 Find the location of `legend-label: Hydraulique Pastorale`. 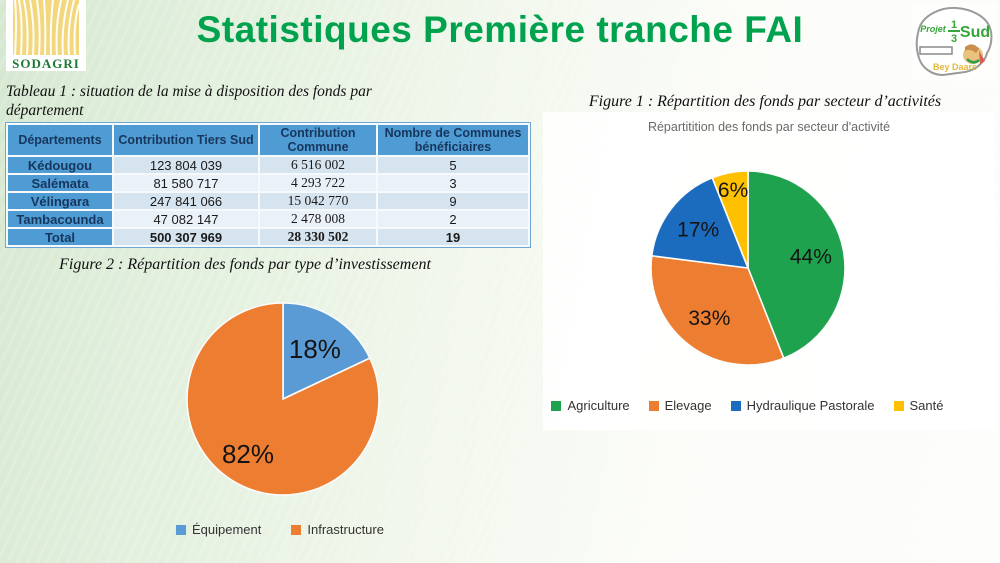

legend-label: Hydraulique Pastorale is located at coordinates (810, 405).